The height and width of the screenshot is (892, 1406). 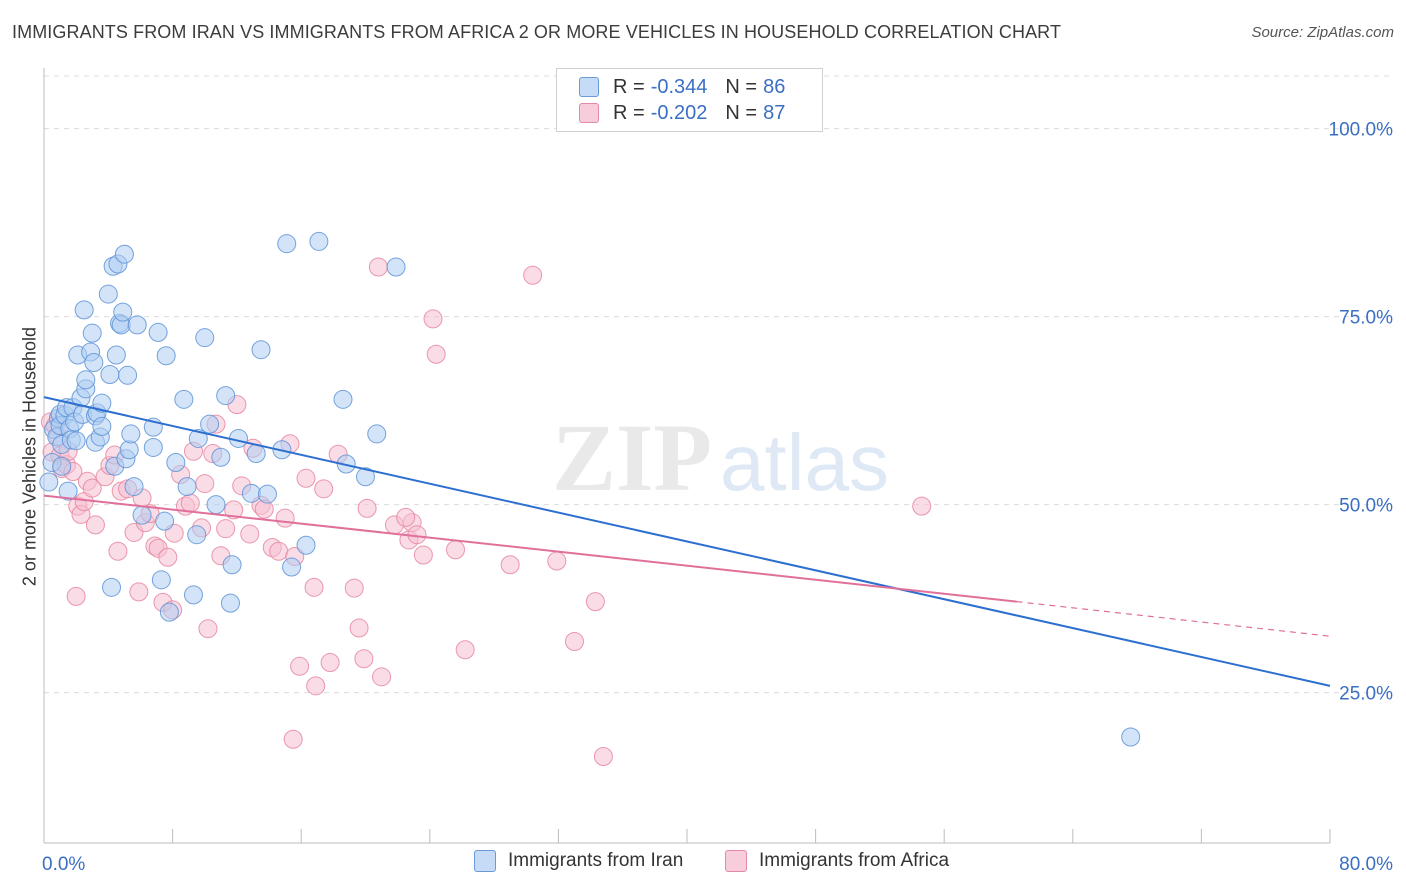 What do you see at coordinates (632, 457) in the screenshot?
I see `watermark-zip: ZIP` at bounding box center [632, 457].